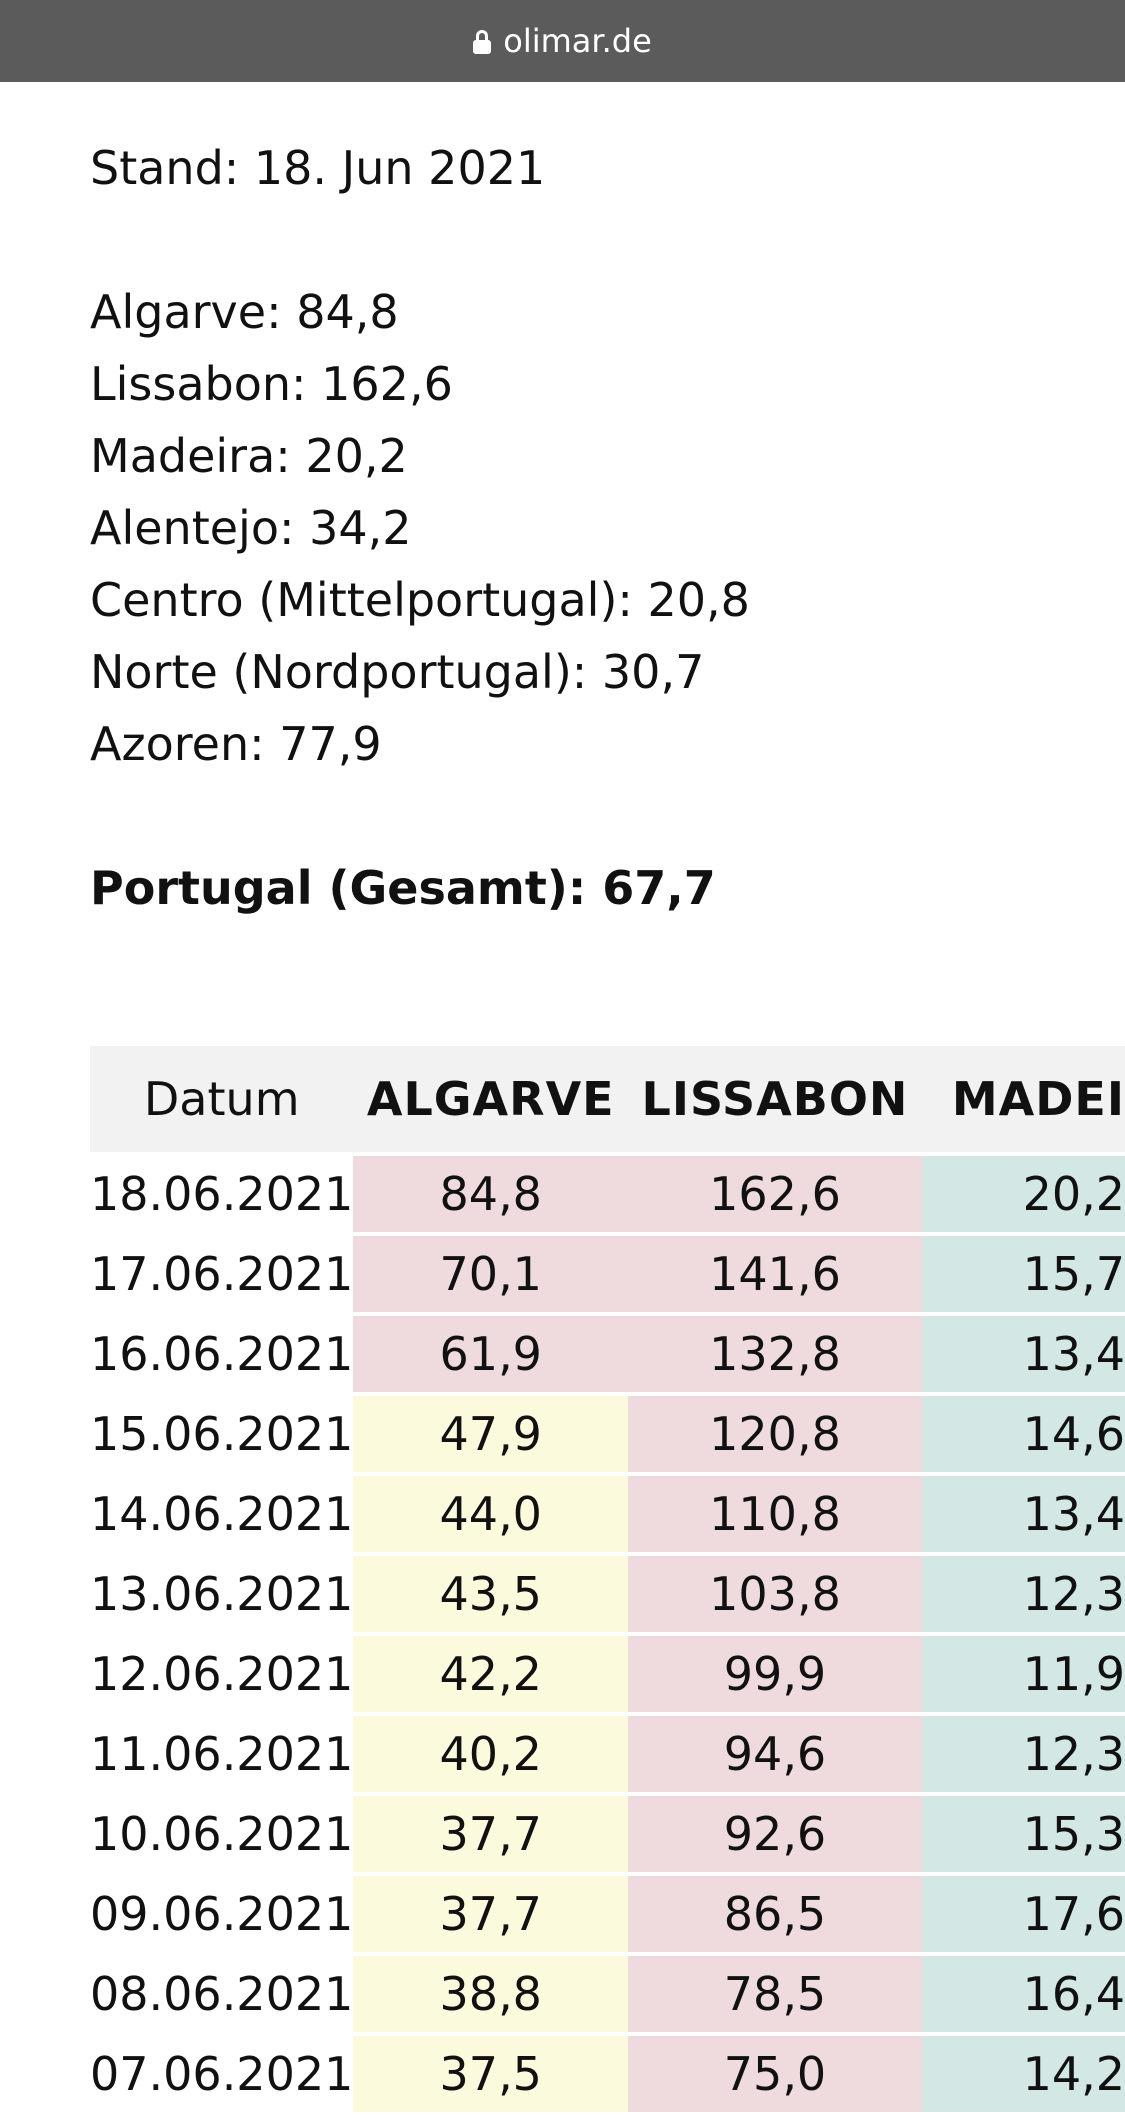 The image size is (1125, 2116). Describe the element at coordinates (775, 1914) in the screenshot. I see `cell-lissabon: 86,5` at that location.